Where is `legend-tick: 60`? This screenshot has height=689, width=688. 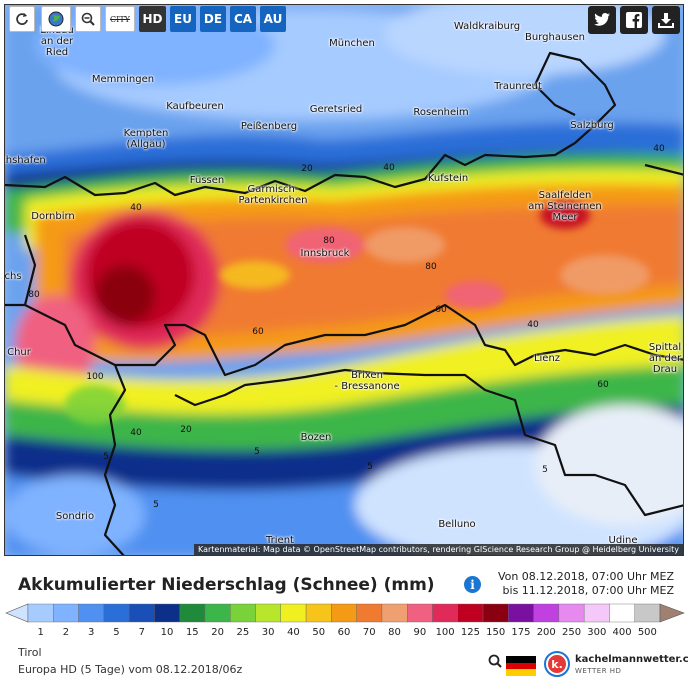
legend-tick: 60 is located at coordinates (344, 632).